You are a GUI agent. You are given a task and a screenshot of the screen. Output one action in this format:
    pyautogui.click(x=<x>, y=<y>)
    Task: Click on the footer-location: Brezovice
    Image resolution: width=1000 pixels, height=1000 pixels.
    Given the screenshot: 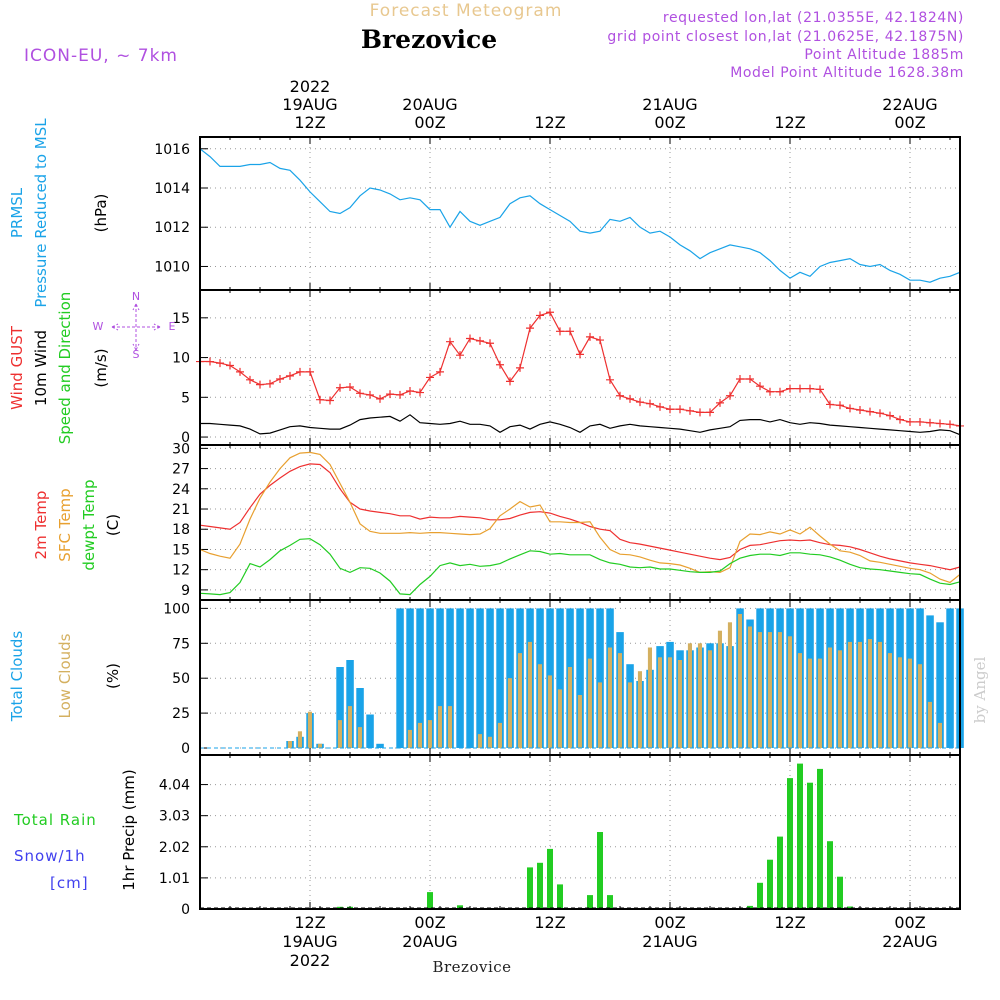 What is the action you would take?
    pyautogui.click(x=471, y=967)
    